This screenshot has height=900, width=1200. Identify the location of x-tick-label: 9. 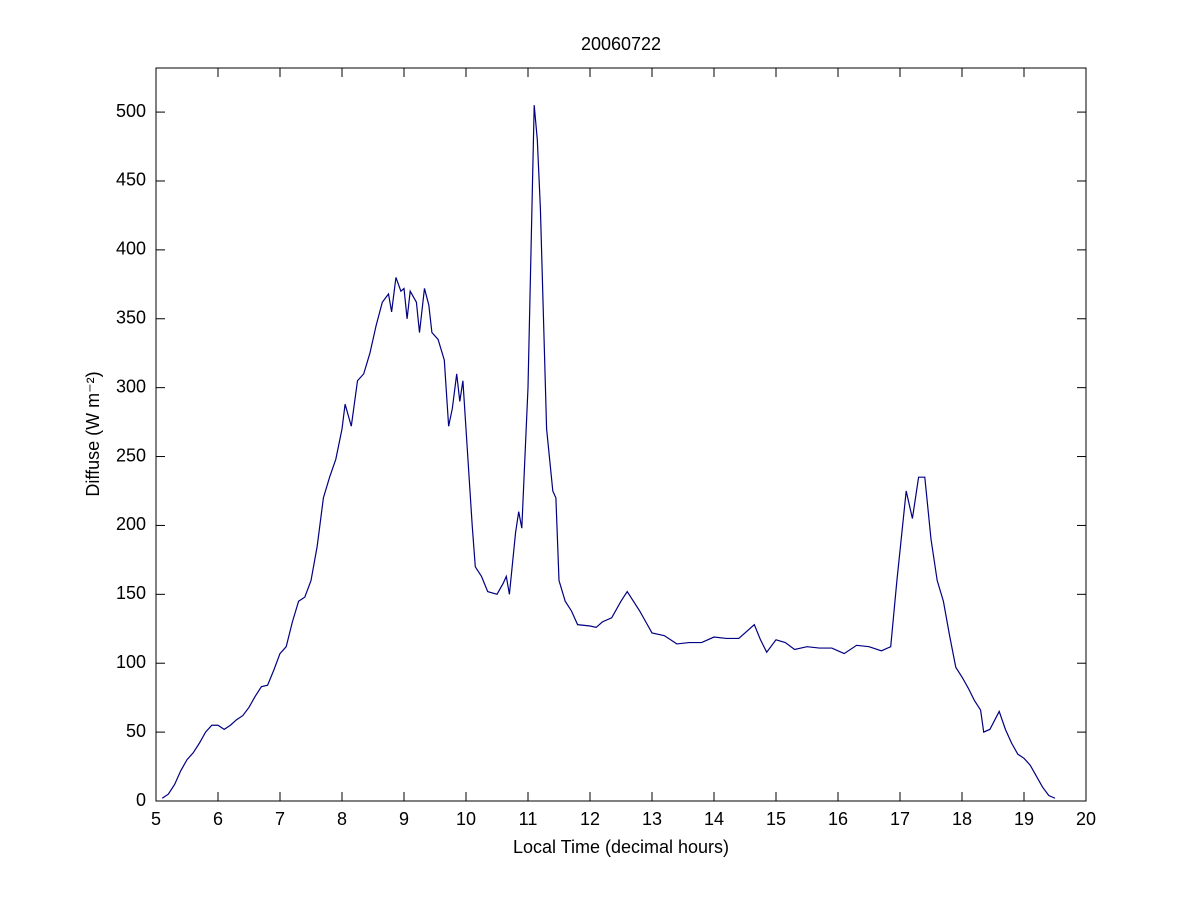
(404, 819).